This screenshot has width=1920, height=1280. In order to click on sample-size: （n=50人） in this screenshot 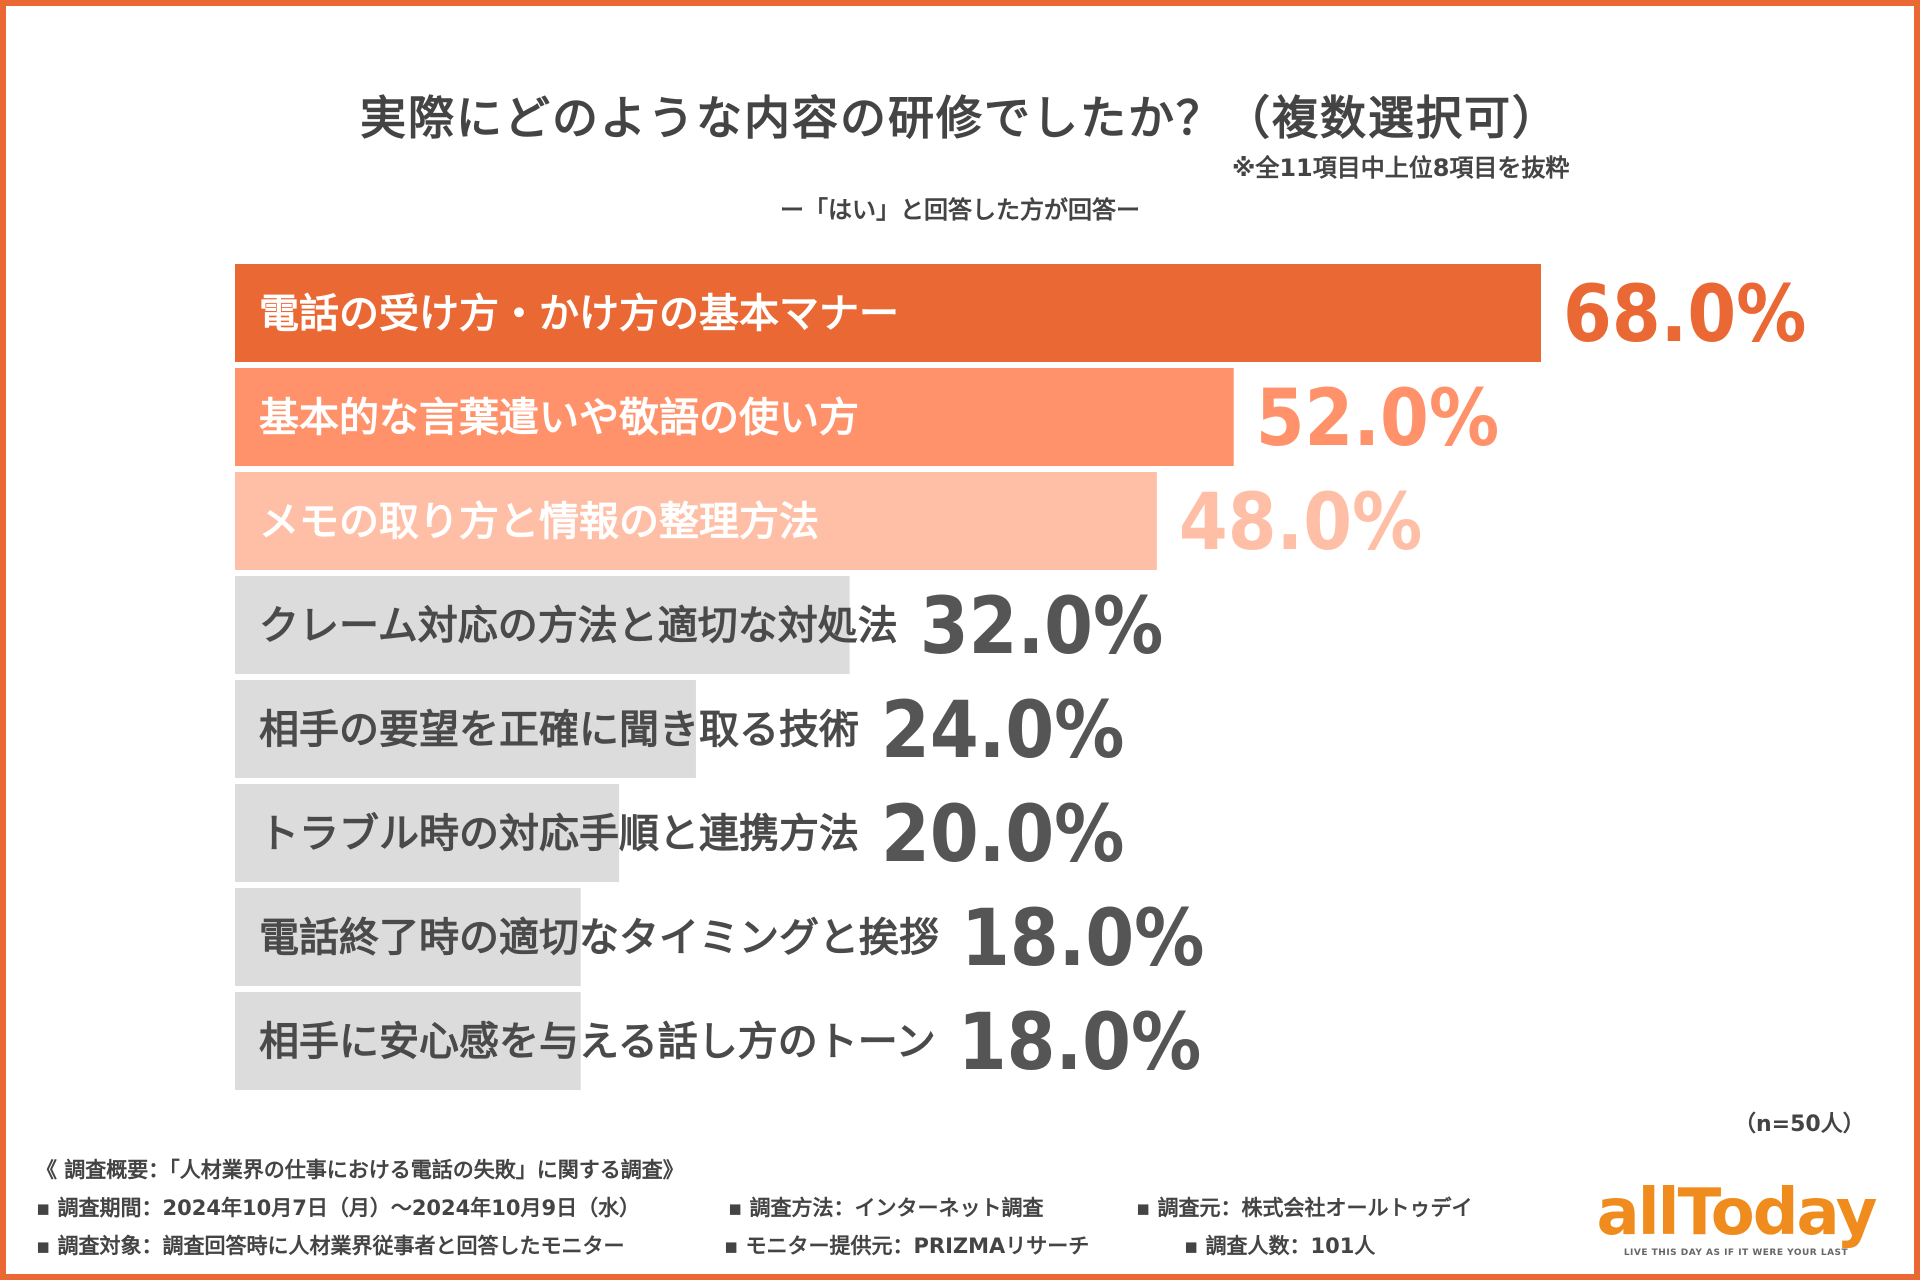, I will do `click(1799, 1124)`.